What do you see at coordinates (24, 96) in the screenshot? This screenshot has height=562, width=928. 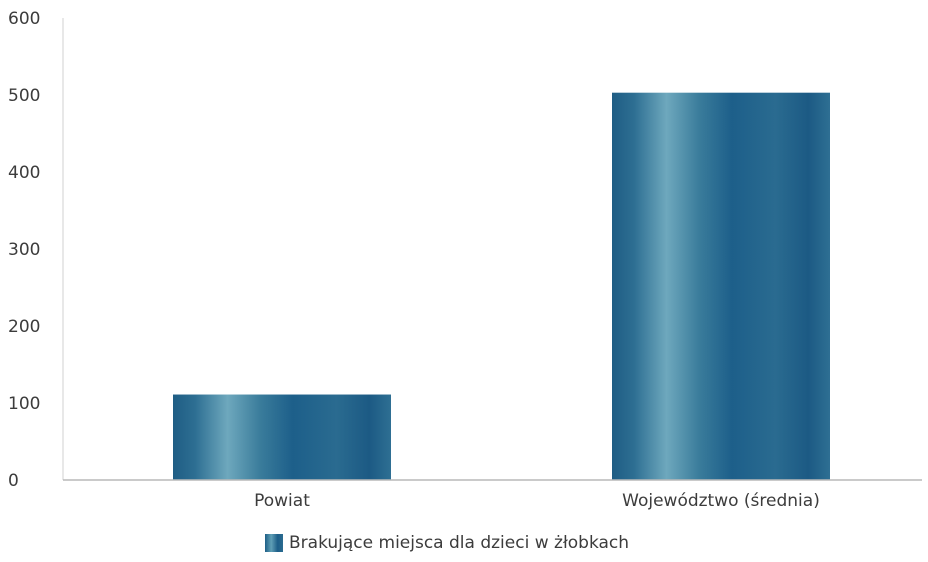 I see `y-tick-label: 500` at bounding box center [24, 96].